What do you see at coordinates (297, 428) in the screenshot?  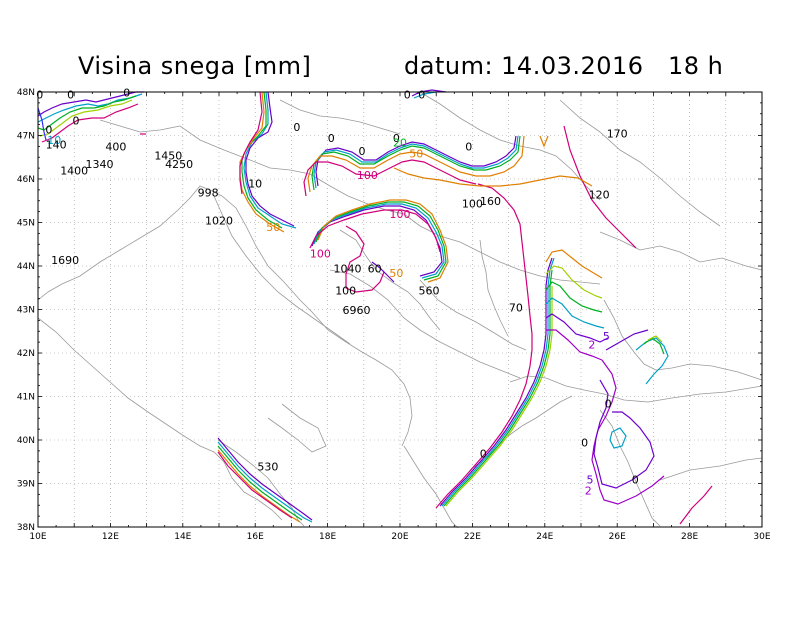 I see `coastline-heel` at bounding box center [297, 428].